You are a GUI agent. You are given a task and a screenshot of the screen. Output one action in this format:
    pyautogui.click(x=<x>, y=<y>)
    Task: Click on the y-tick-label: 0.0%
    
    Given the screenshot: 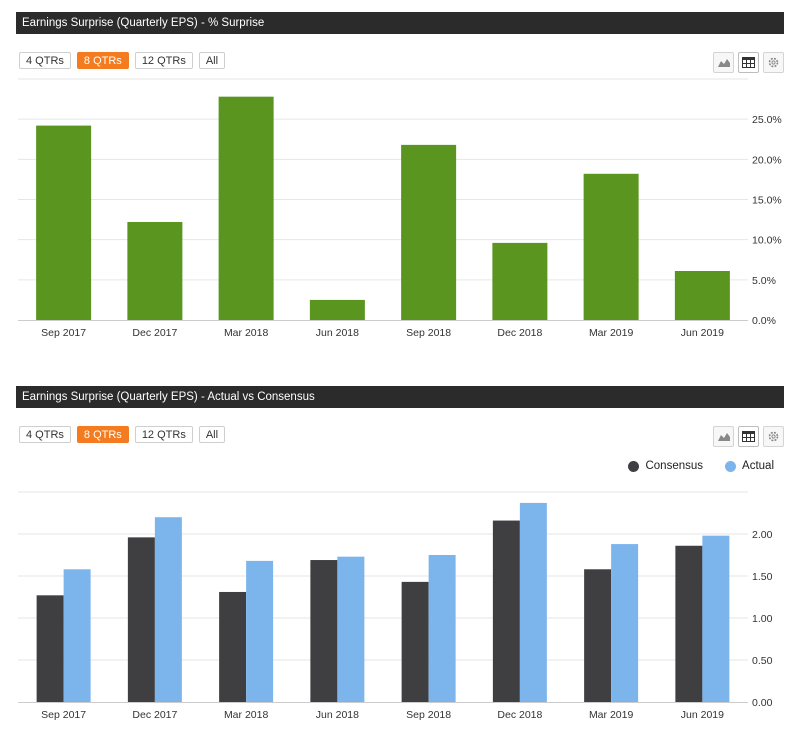 What is the action you would take?
    pyautogui.click(x=764, y=321)
    